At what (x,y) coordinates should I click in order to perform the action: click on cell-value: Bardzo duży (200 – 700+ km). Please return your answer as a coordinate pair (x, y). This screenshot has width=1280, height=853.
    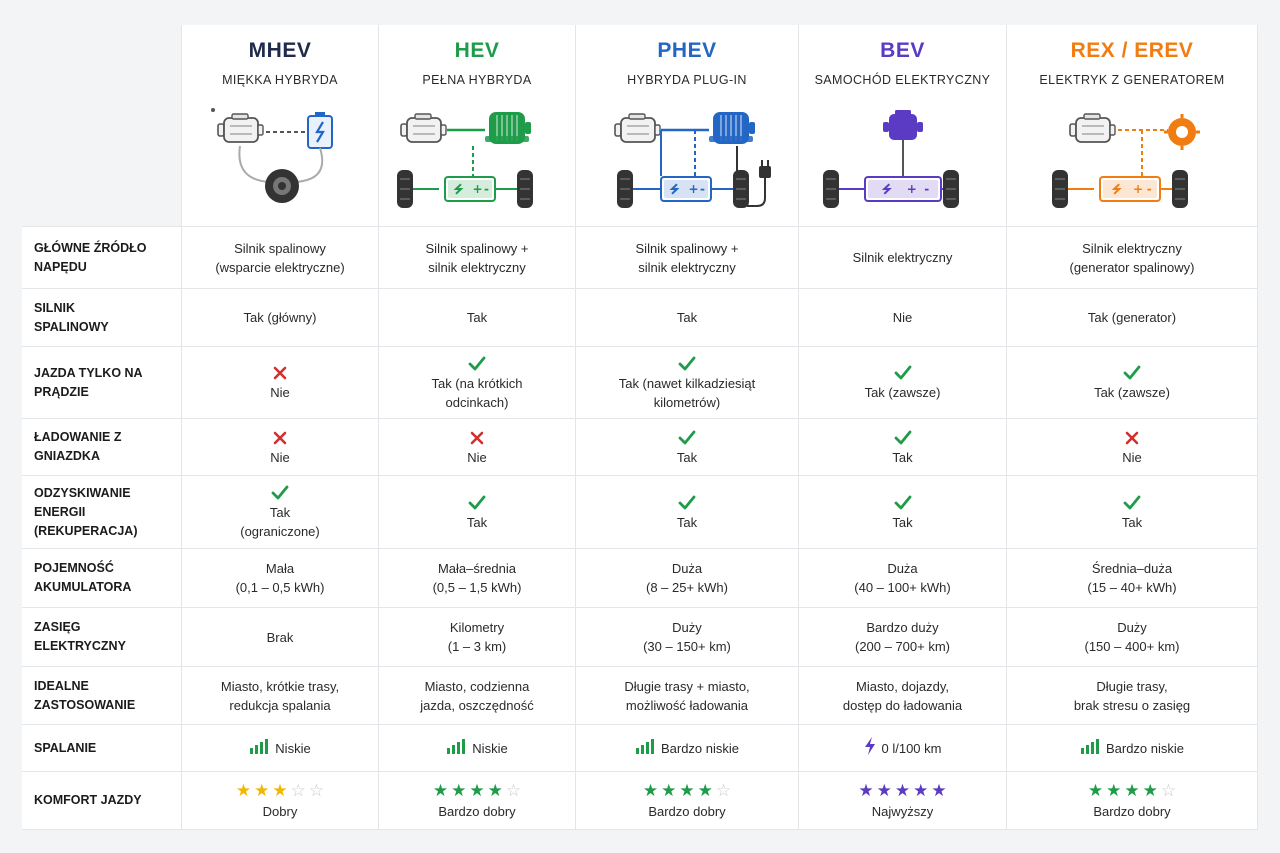
    Looking at the image, I should click on (902, 637).